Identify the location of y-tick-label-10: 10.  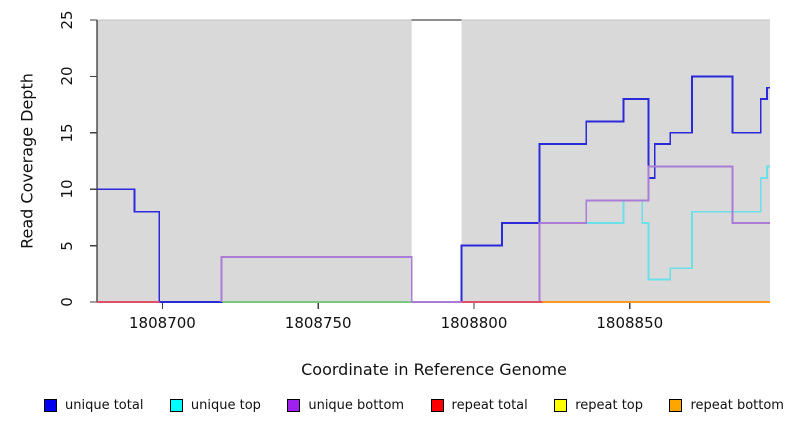
(67, 189).